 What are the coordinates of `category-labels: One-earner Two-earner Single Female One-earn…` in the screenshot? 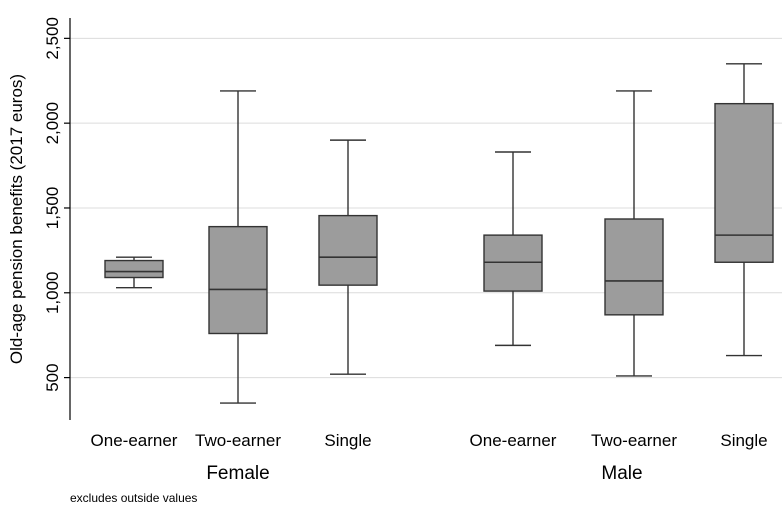 It's located at (429, 457).